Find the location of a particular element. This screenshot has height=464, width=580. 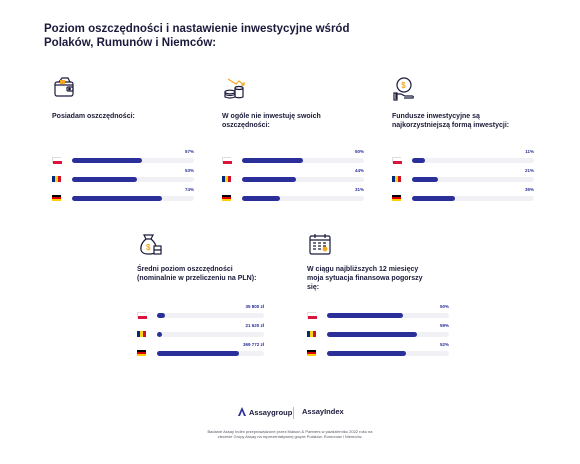

bar-value-label: 369 772 zł is located at coordinates (253, 344).